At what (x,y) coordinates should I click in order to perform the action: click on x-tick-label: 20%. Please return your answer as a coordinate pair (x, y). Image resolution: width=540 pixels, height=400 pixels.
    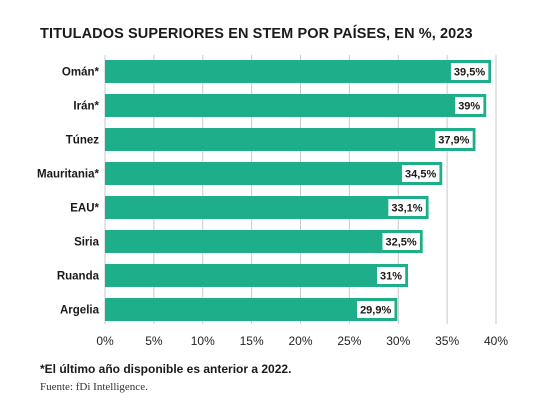
    Looking at the image, I should click on (300, 341).